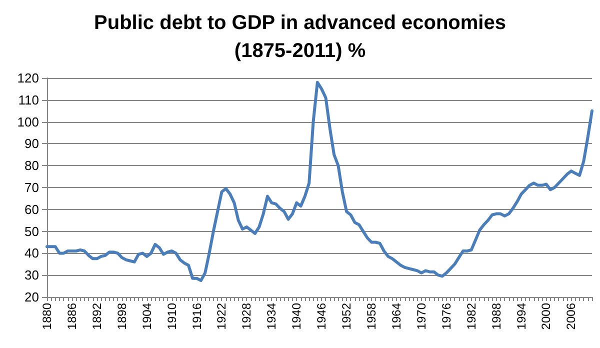 The image size is (600, 348). I want to click on x-tick-label: 1952, so click(347, 316).